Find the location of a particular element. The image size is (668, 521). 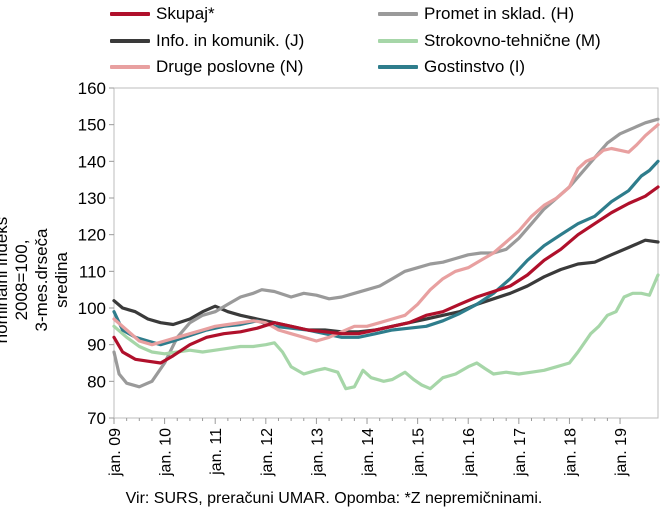

legend-item: Gostinstvo (I) is located at coordinates (451, 67).